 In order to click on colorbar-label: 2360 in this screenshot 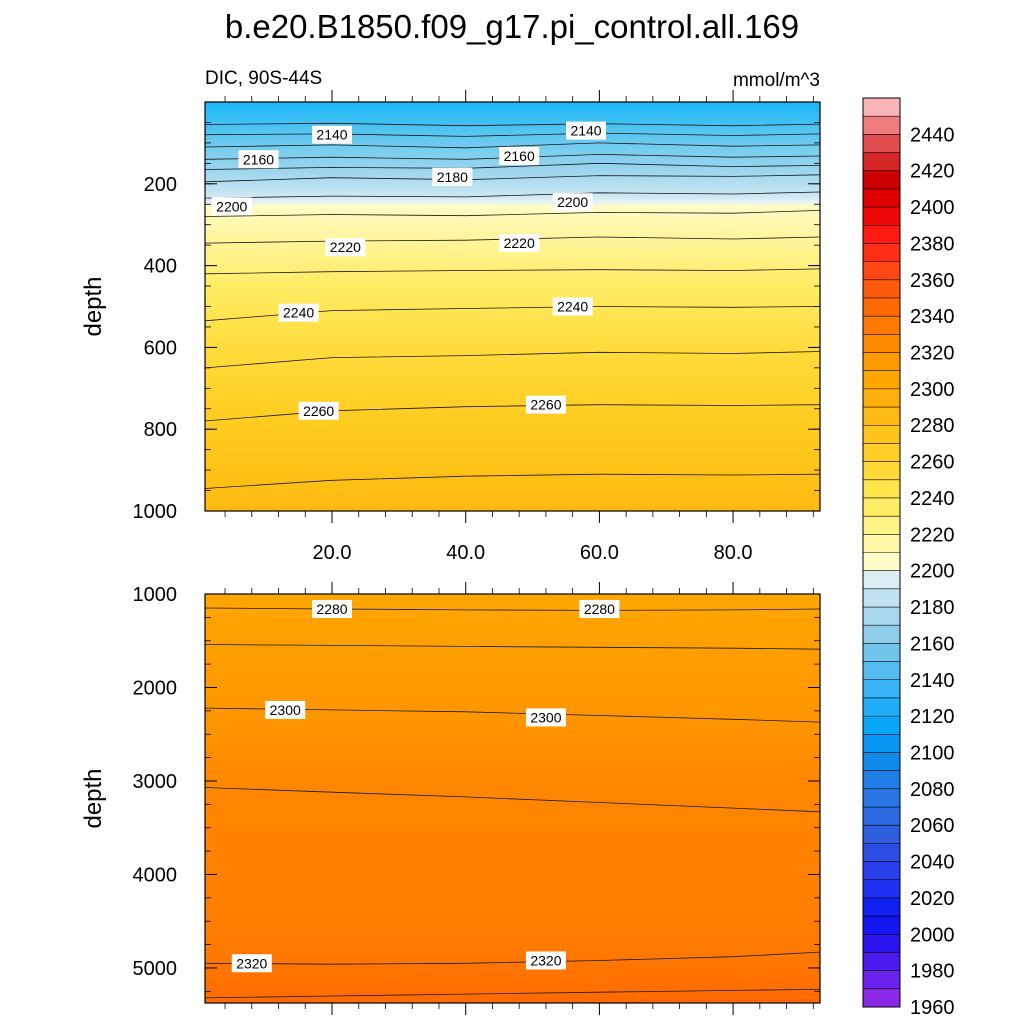, I will do `click(932, 281)`.